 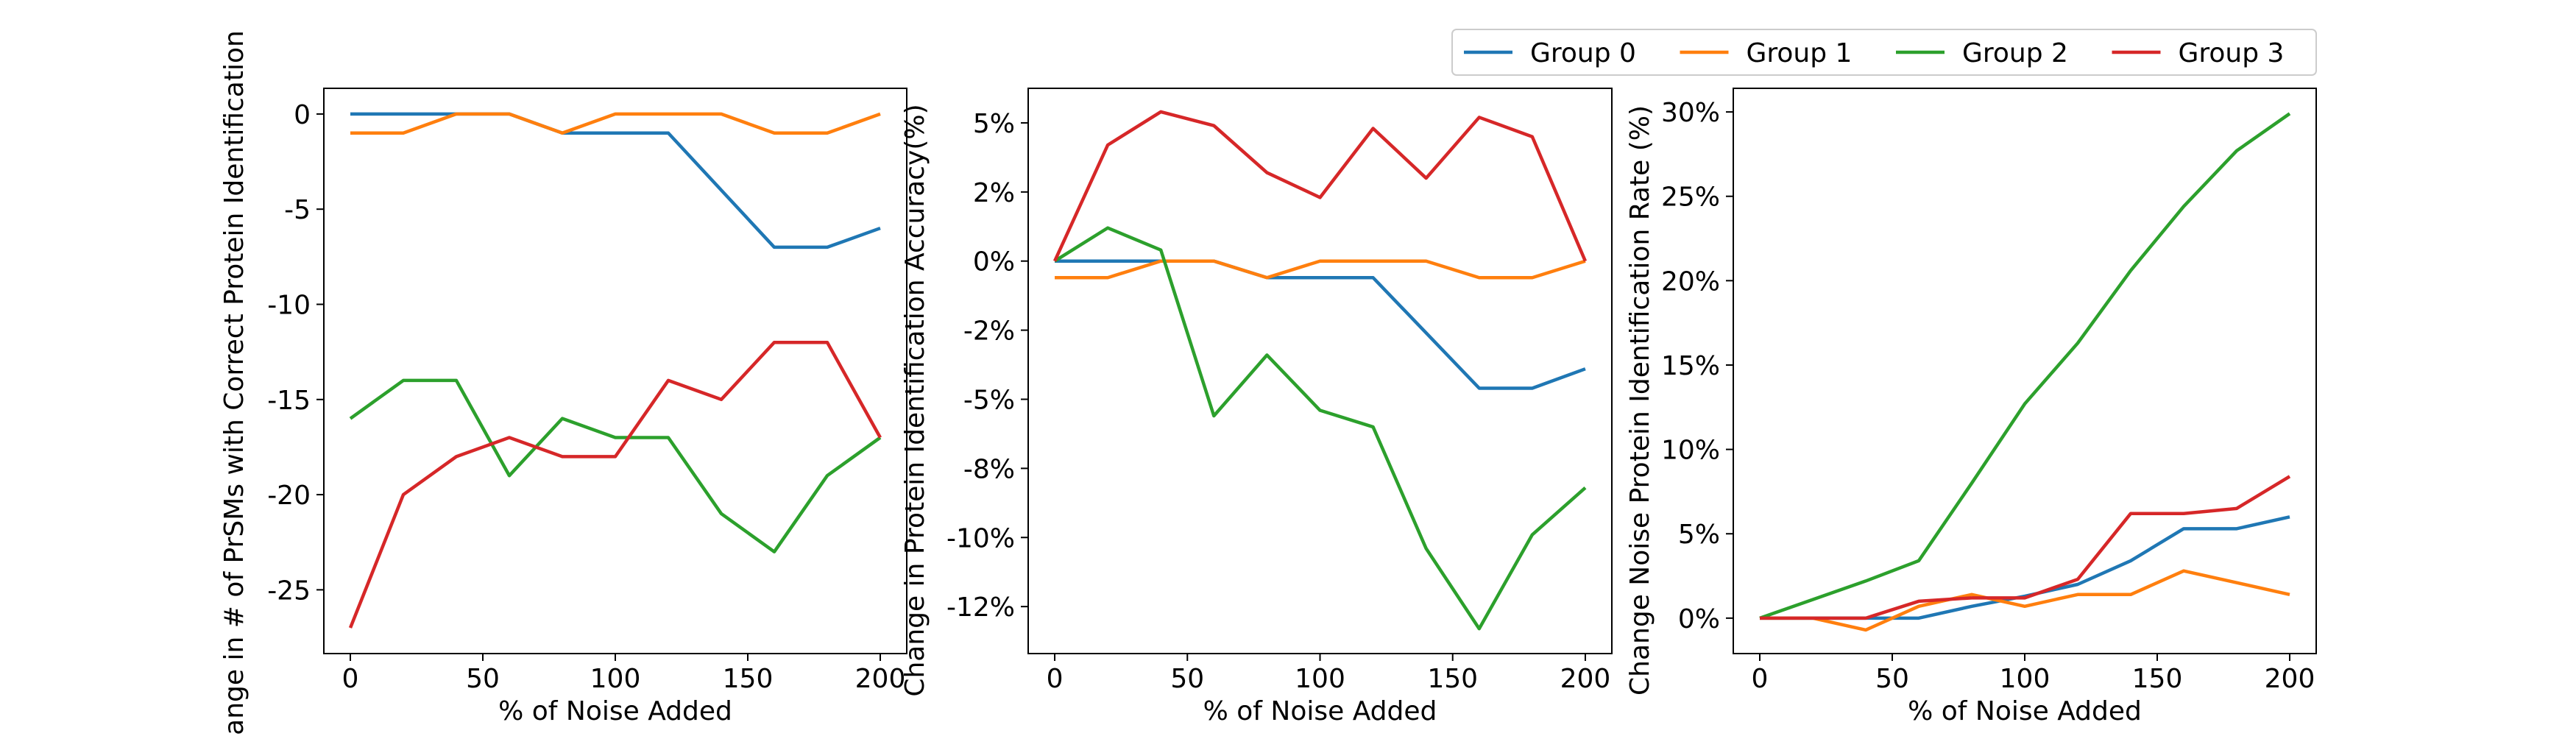 What do you see at coordinates (302, 115) in the screenshot?
I see `y-tick-label: 0` at bounding box center [302, 115].